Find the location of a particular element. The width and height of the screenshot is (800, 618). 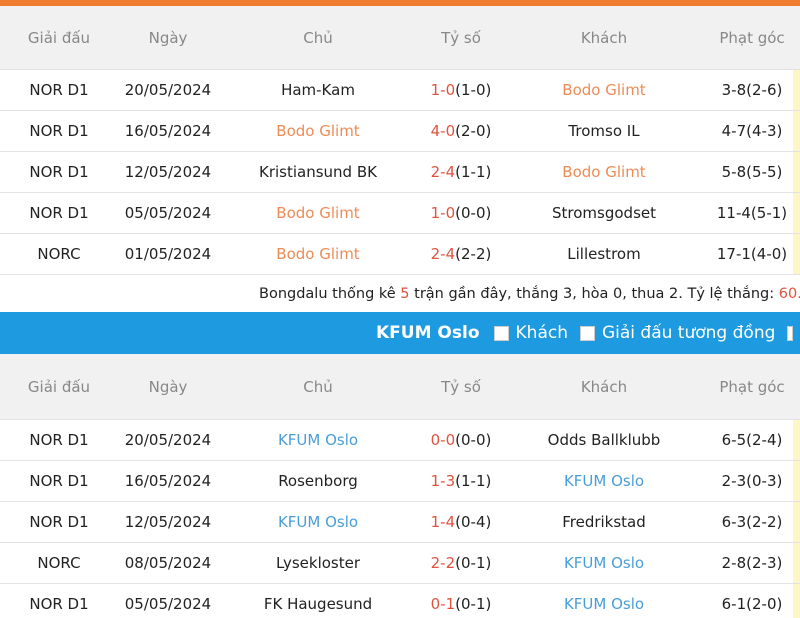

full-time-score: 2-2 is located at coordinates (443, 563).